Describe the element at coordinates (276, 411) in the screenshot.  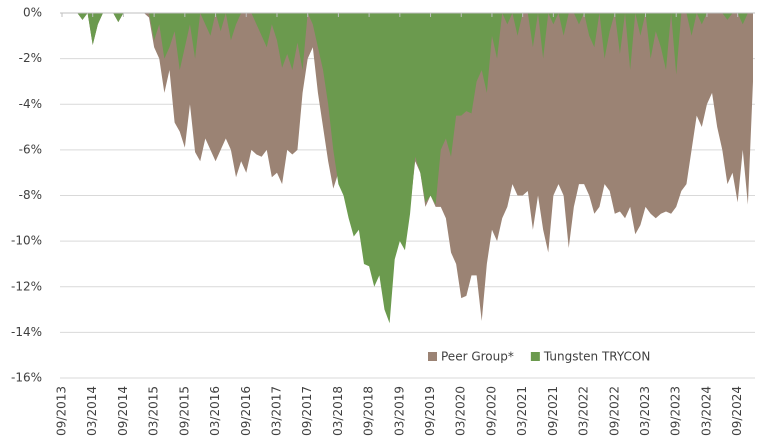
I see `x-tick-label: 03/2017` at that location.